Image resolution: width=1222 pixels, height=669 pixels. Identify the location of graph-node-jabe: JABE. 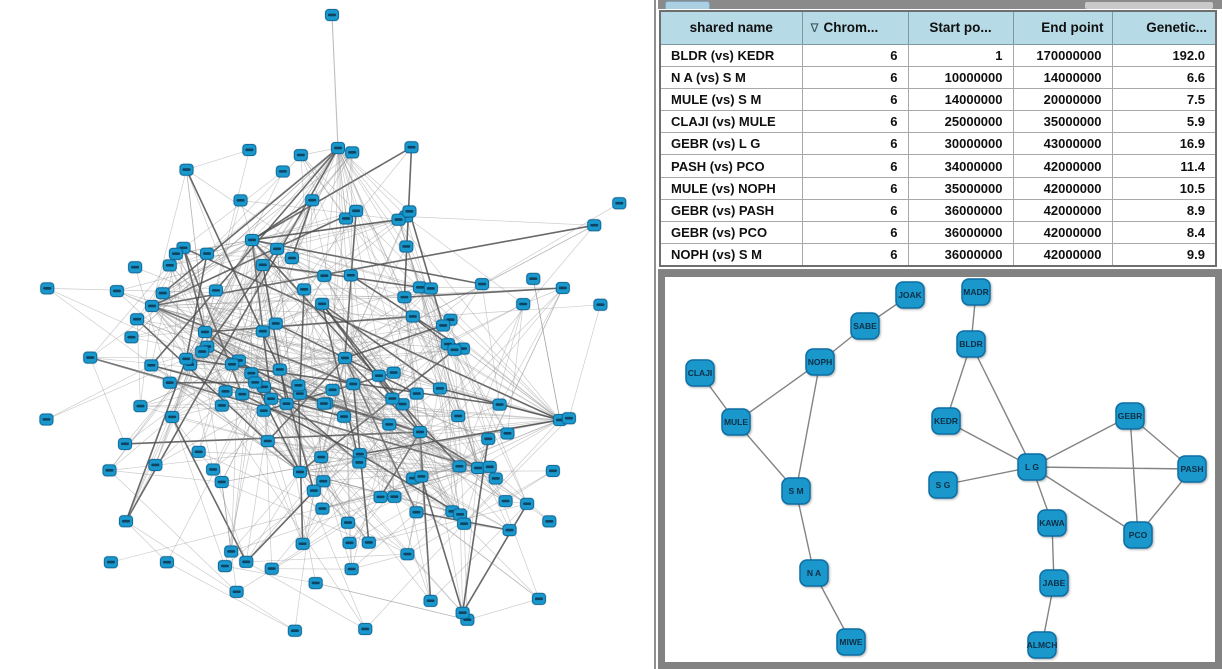
(1054, 583).